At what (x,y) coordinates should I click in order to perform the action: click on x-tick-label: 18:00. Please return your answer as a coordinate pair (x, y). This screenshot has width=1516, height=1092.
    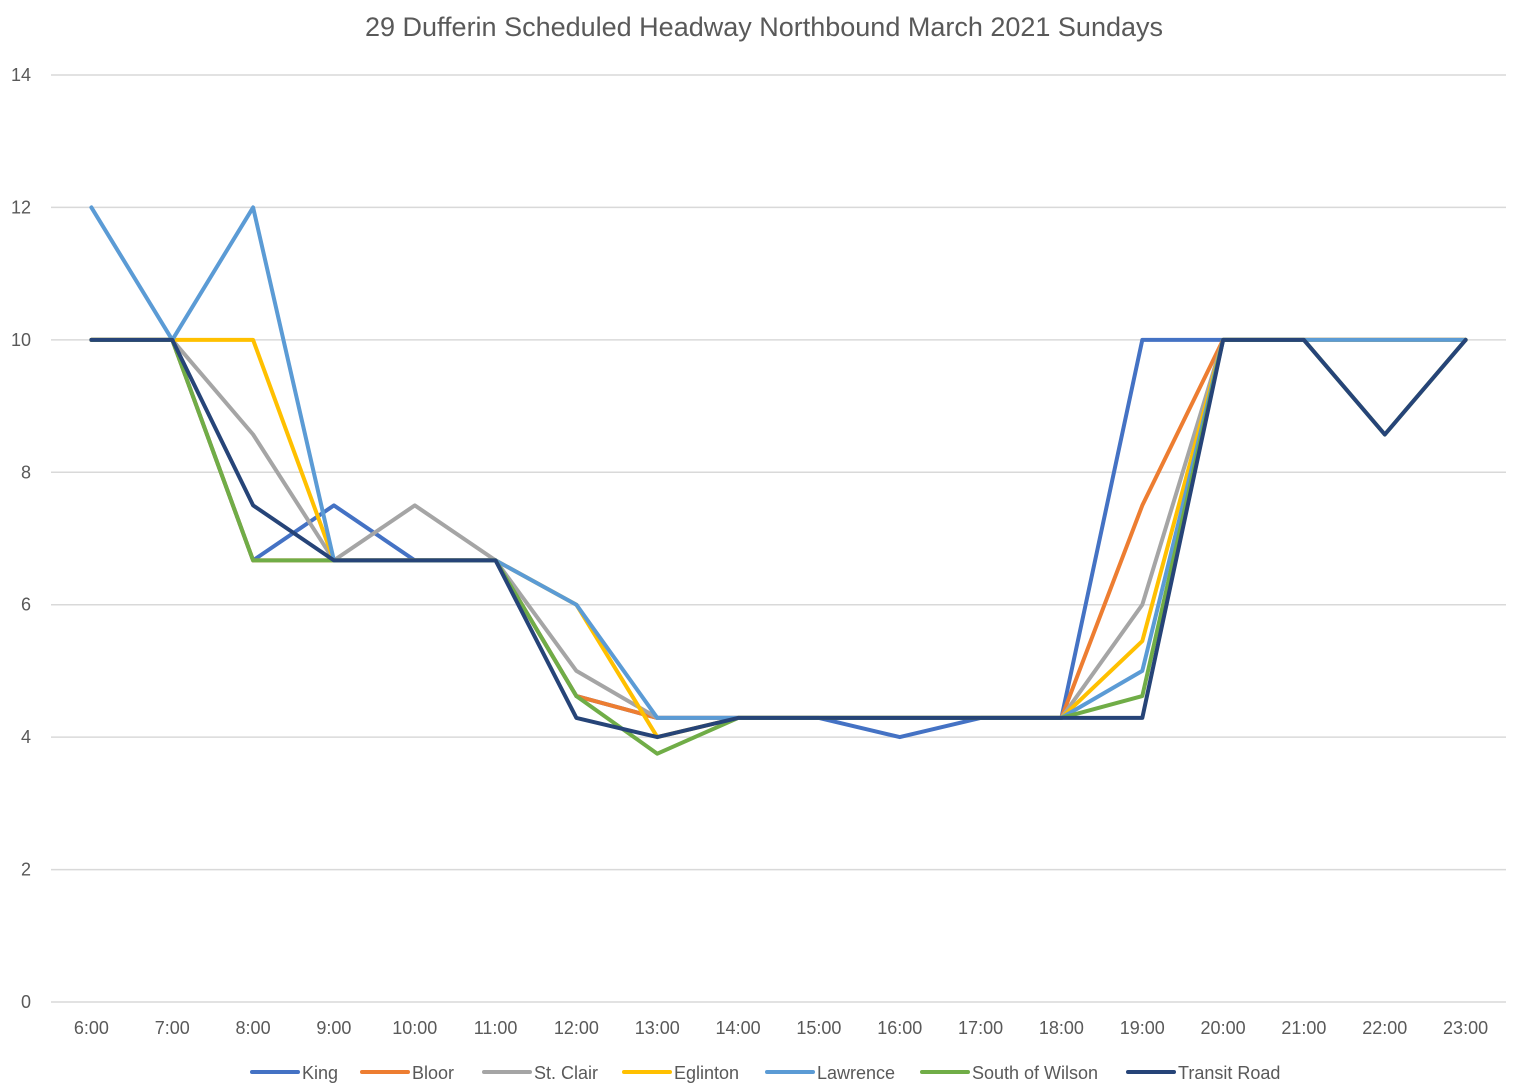
    Looking at the image, I should click on (1061, 1028).